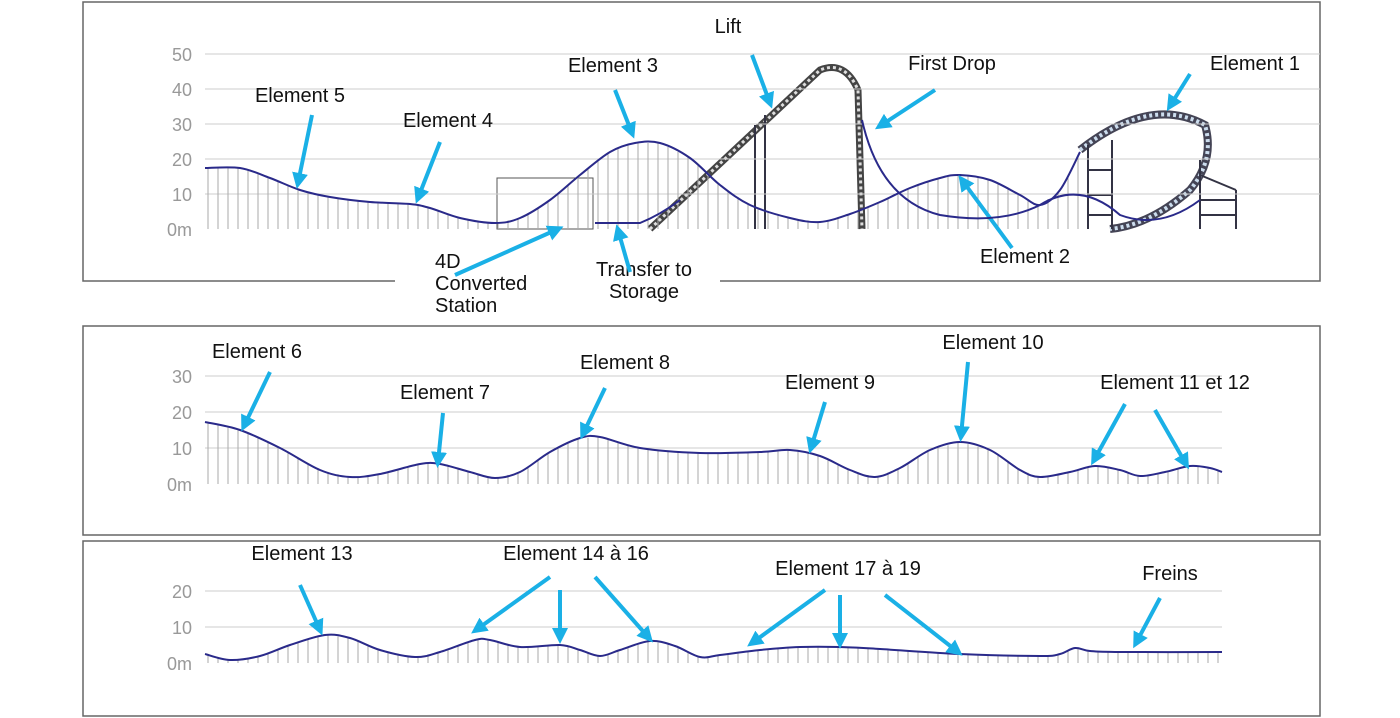 Image resolution: width=1400 pixels, height=718 pixels. What do you see at coordinates (1175, 383) in the screenshot?
I see `element-label: Element 11 et 12` at bounding box center [1175, 383].